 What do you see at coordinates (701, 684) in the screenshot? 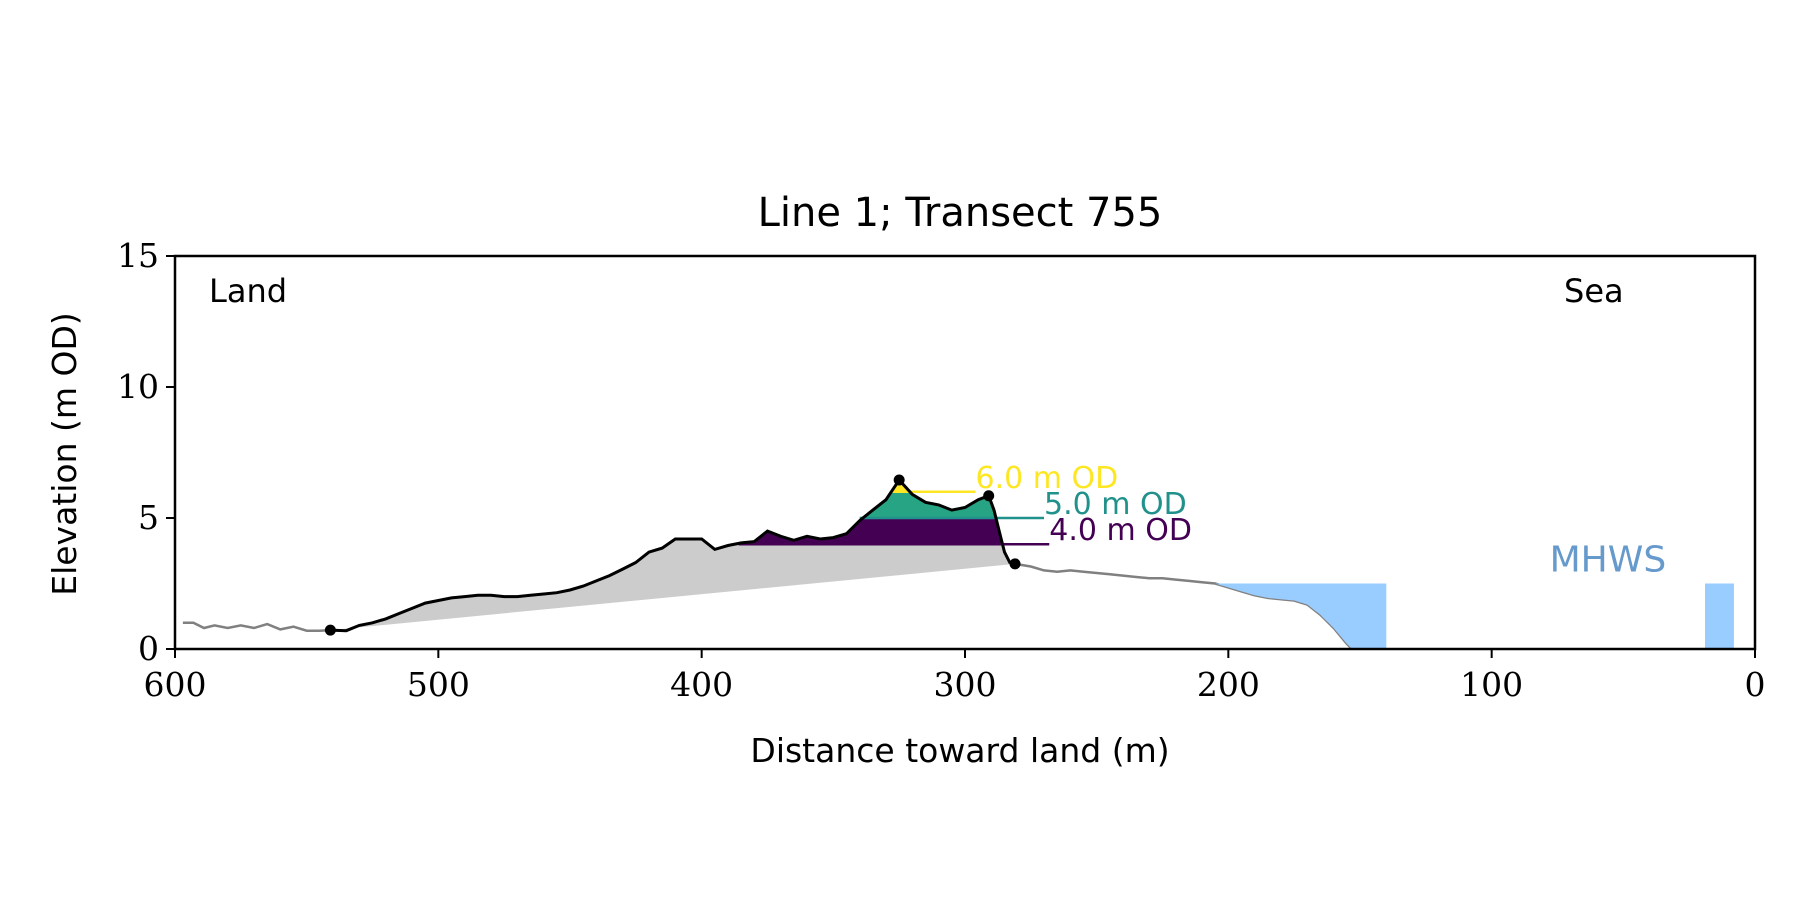
I see `x-tick-label: 400` at bounding box center [701, 684].